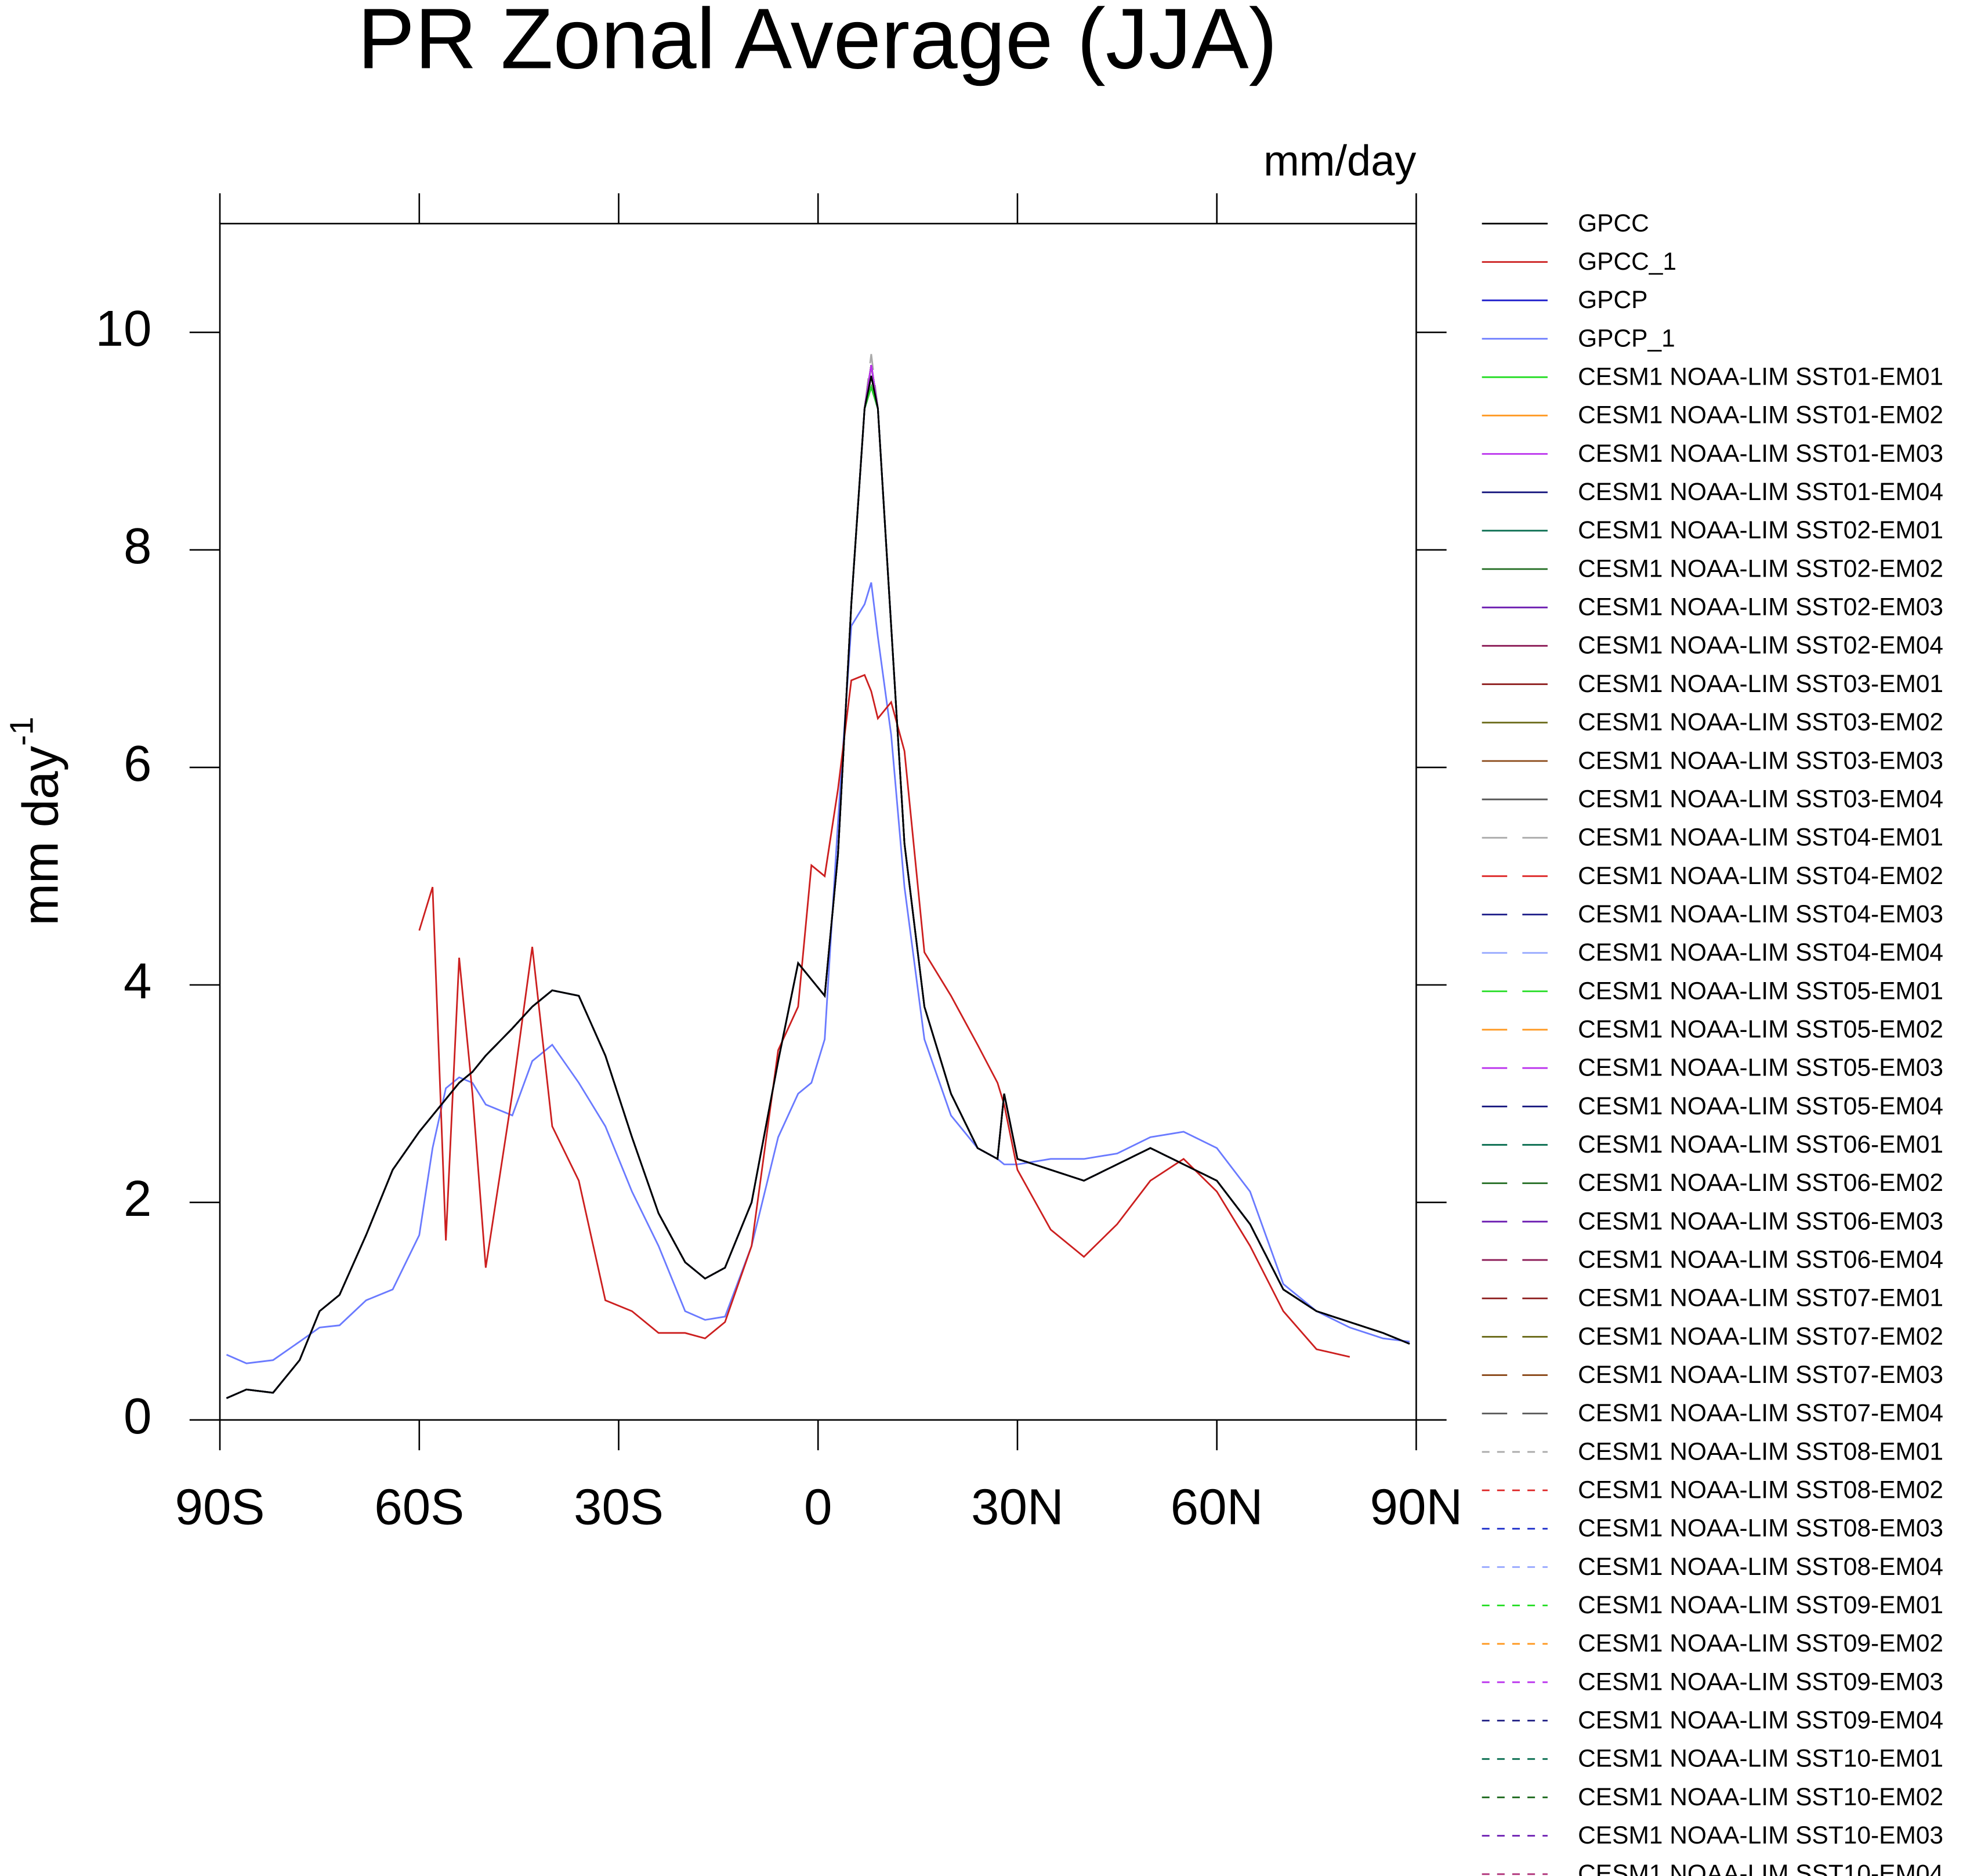 Image resolution: width=1981 pixels, height=1876 pixels. Describe the element at coordinates (1339, 161) in the screenshot. I see `units-label: mm/day` at that location.